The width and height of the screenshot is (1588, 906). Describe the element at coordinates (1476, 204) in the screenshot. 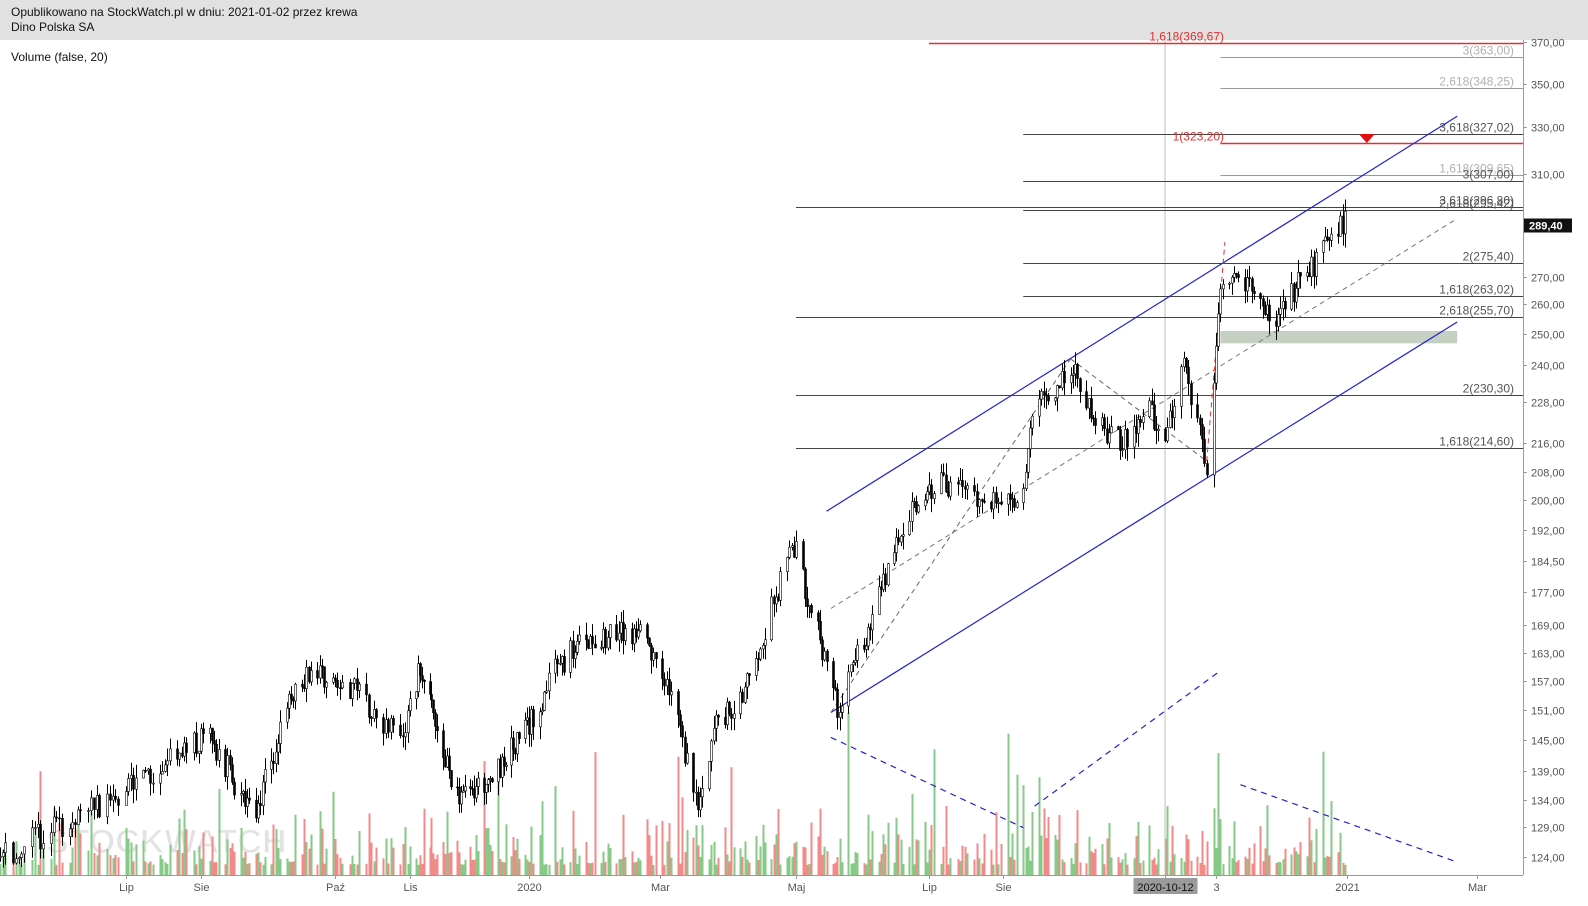

I see `fib-label: 2,618(295,42)` at that location.